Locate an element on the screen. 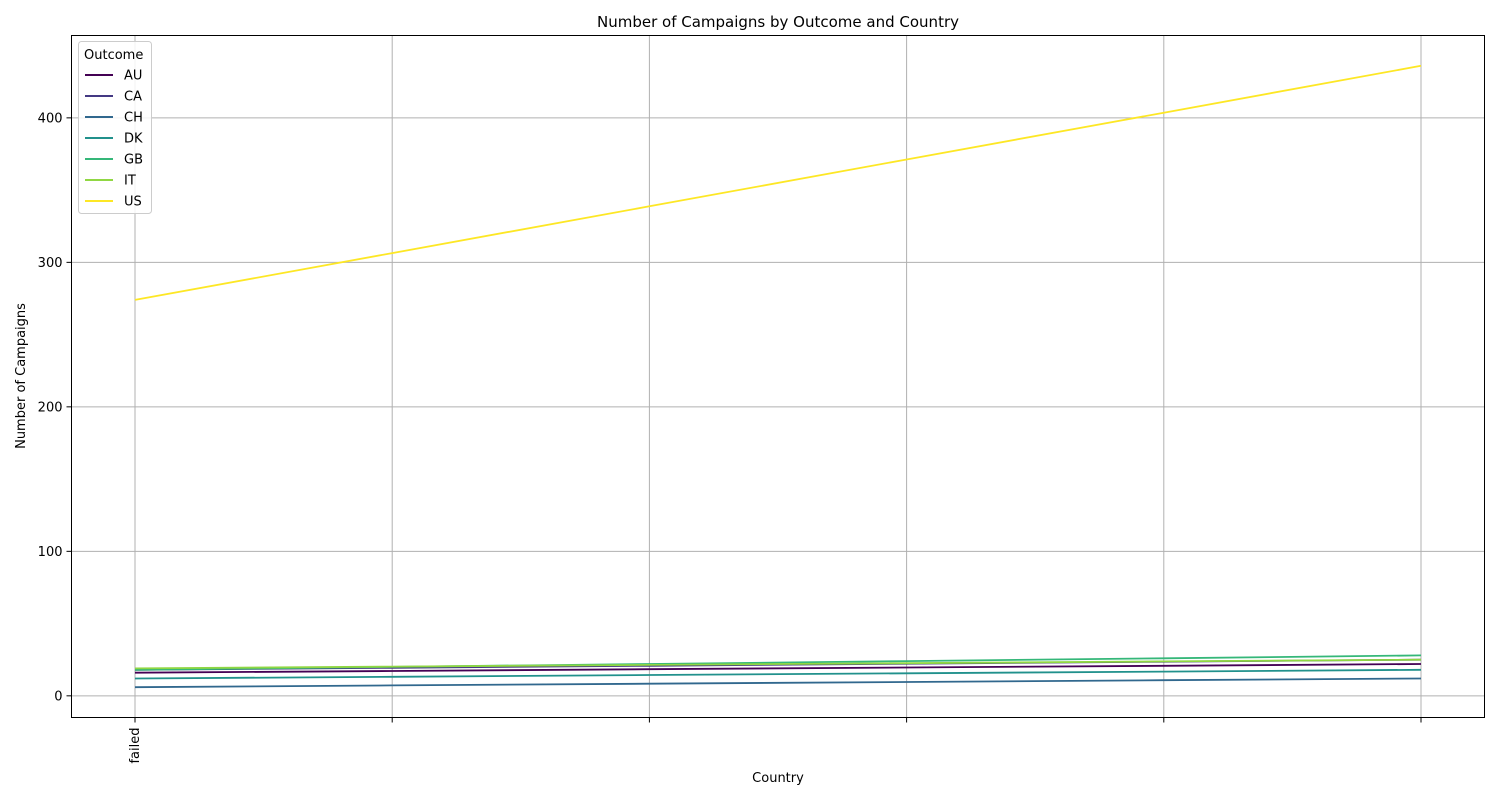  legend: Outcome AU CA CH DK GB IT US is located at coordinates (115, 127).